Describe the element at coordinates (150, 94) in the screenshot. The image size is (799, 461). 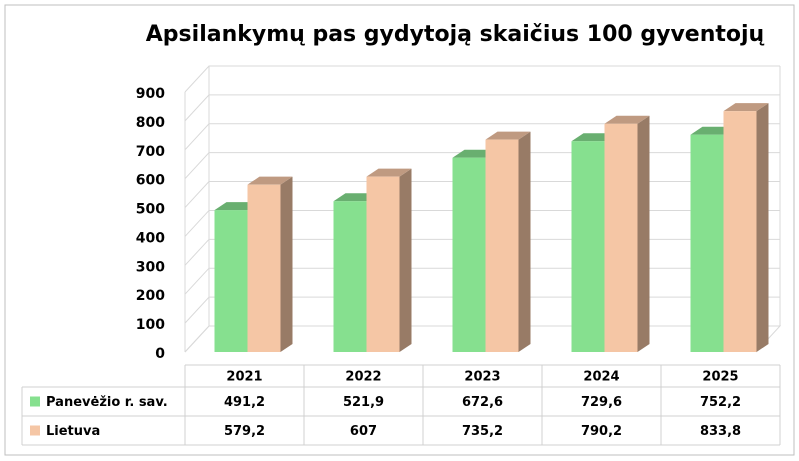
I see `y-tick-label: 900` at that location.